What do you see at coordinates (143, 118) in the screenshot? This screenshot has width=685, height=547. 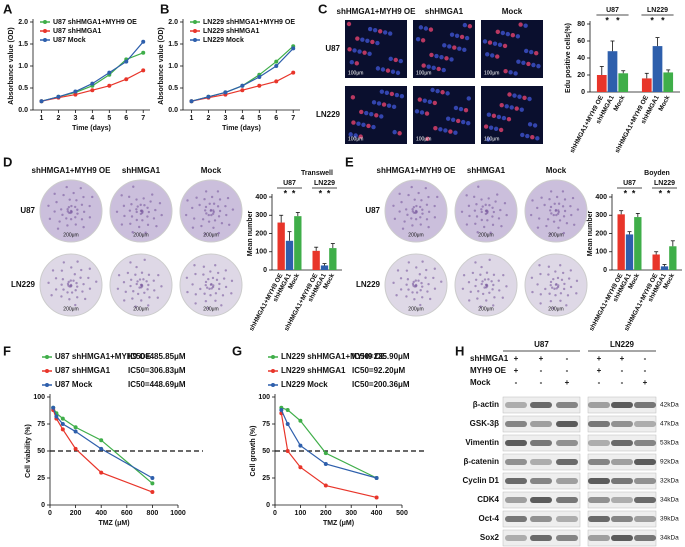 I see `x-tick-label: 7` at bounding box center [143, 118].